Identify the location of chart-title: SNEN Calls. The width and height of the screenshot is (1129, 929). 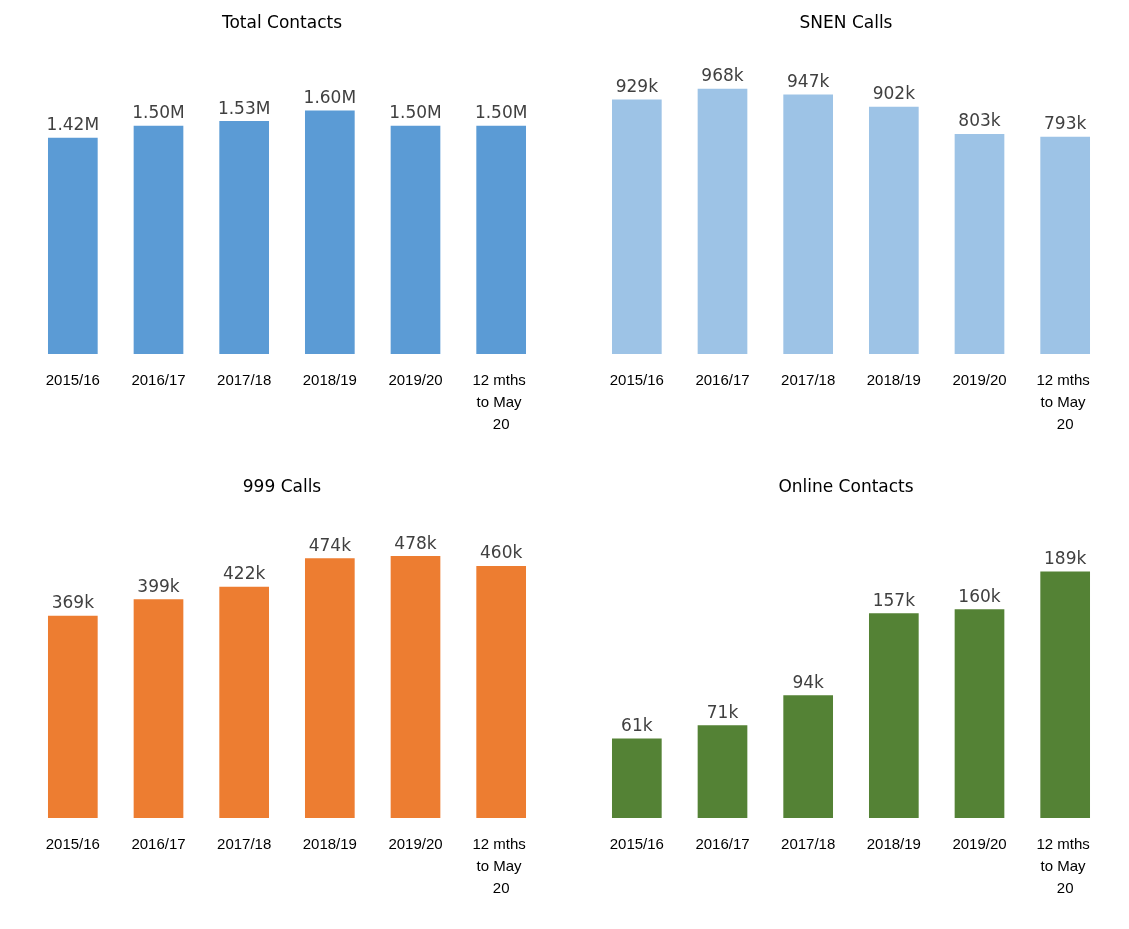
(846, 21).